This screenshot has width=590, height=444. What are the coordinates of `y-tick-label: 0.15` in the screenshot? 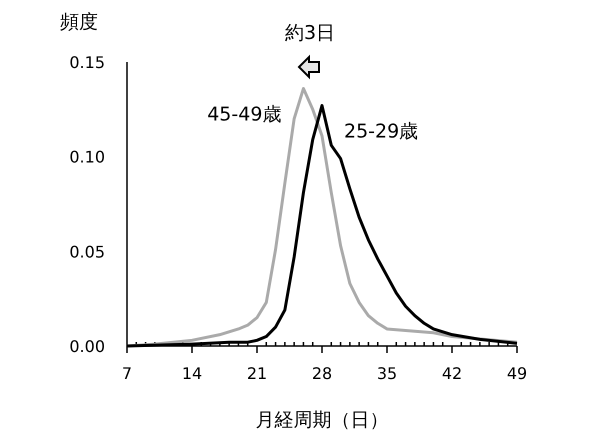 It's located at (87, 62).